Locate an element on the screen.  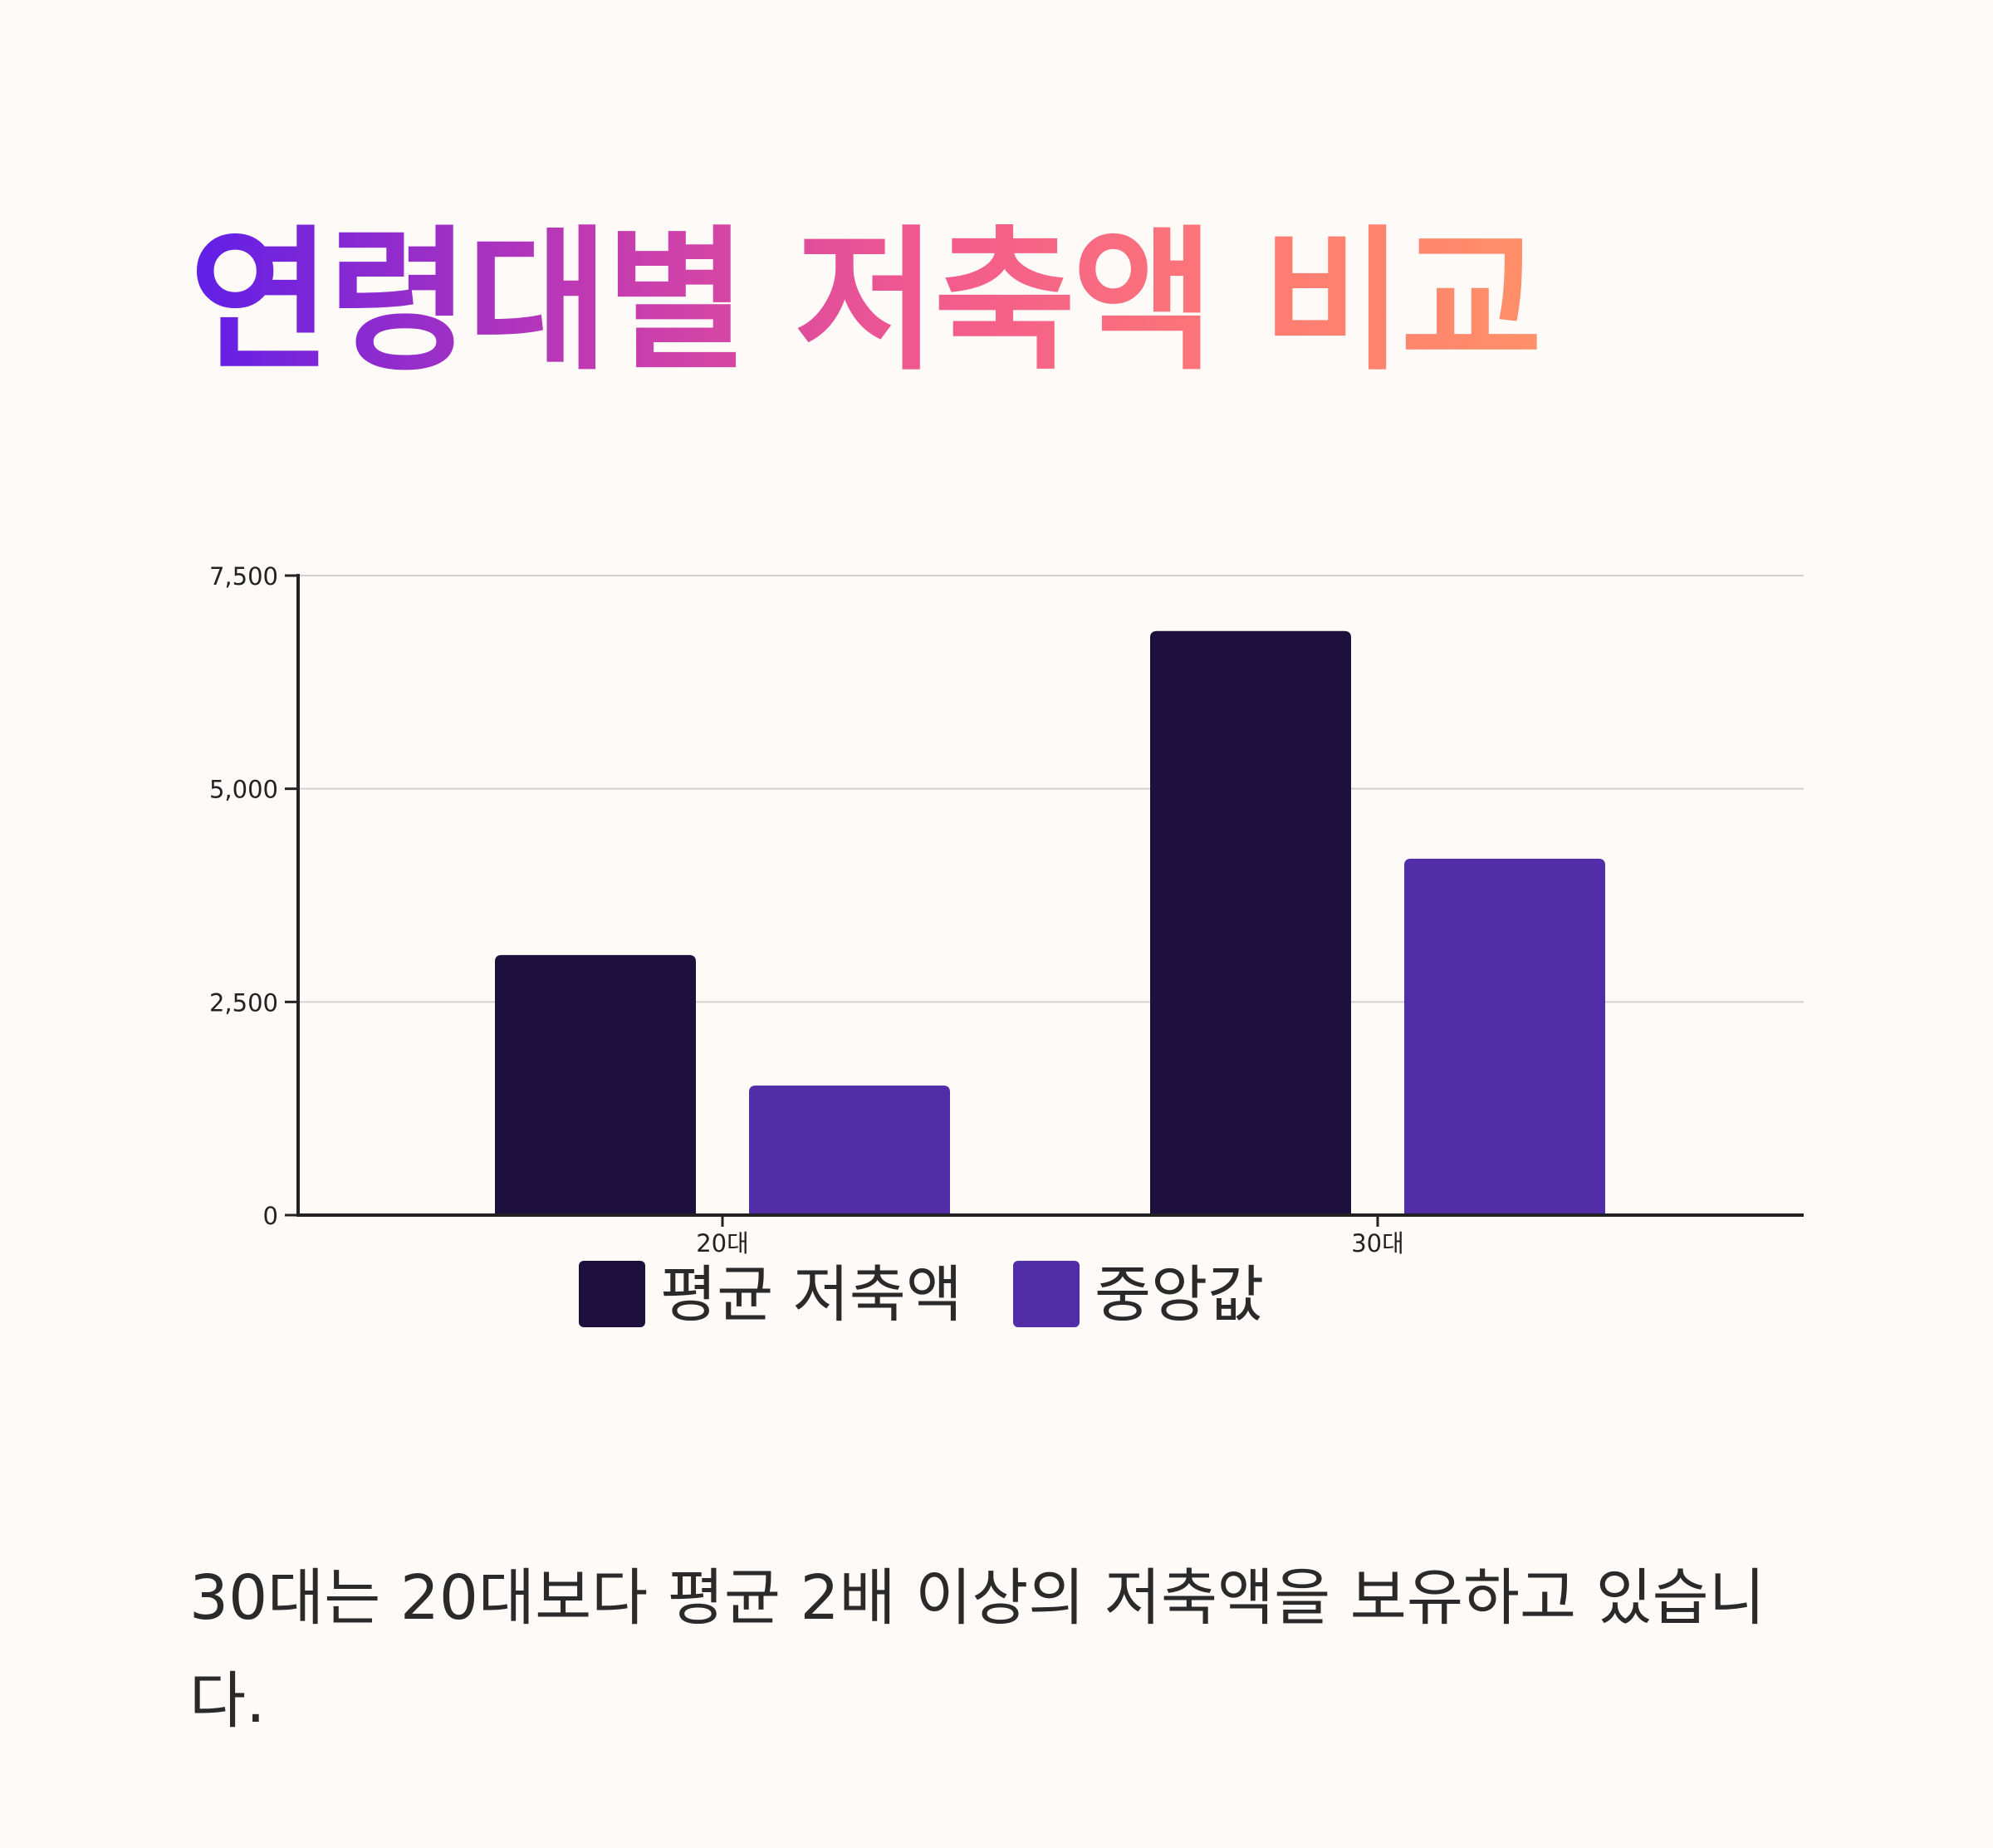
y-tick-label: 0 is located at coordinates (270, 1216).